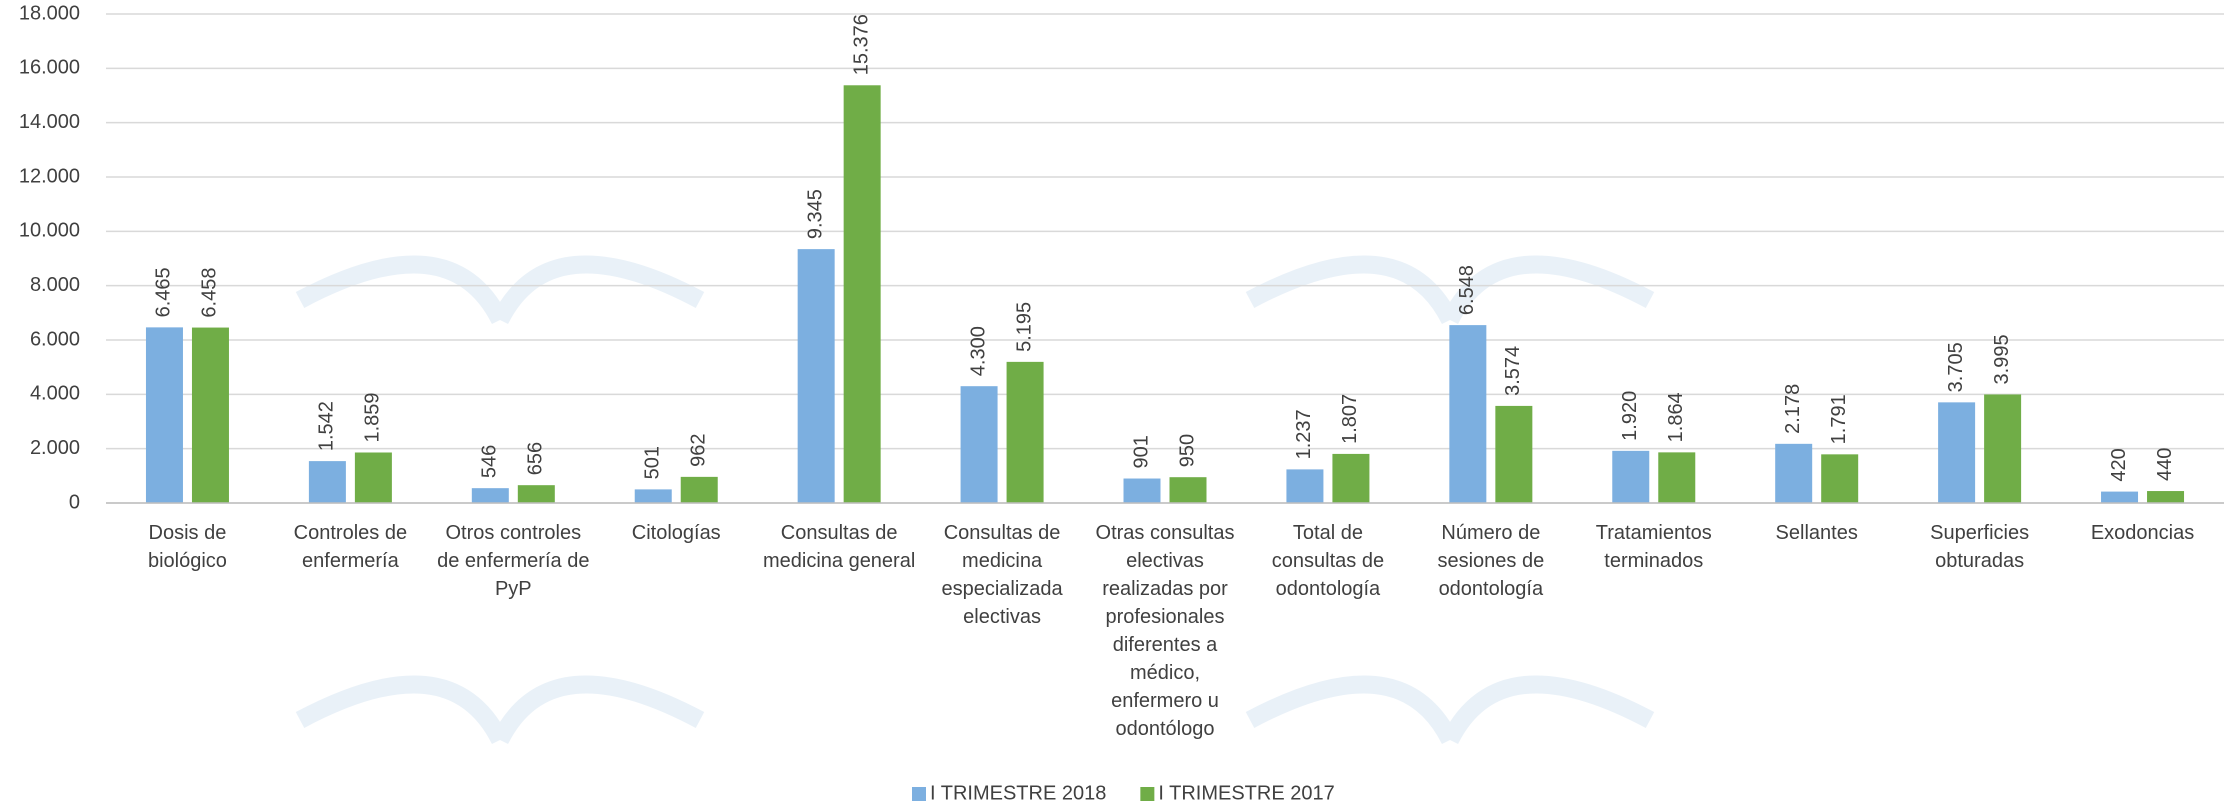 Image resolution: width=2224 pixels, height=806 pixels. What do you see at coordinates (536, 458) in the screenshot?
I see `data-label: 656` at bounding box center [536, 458].